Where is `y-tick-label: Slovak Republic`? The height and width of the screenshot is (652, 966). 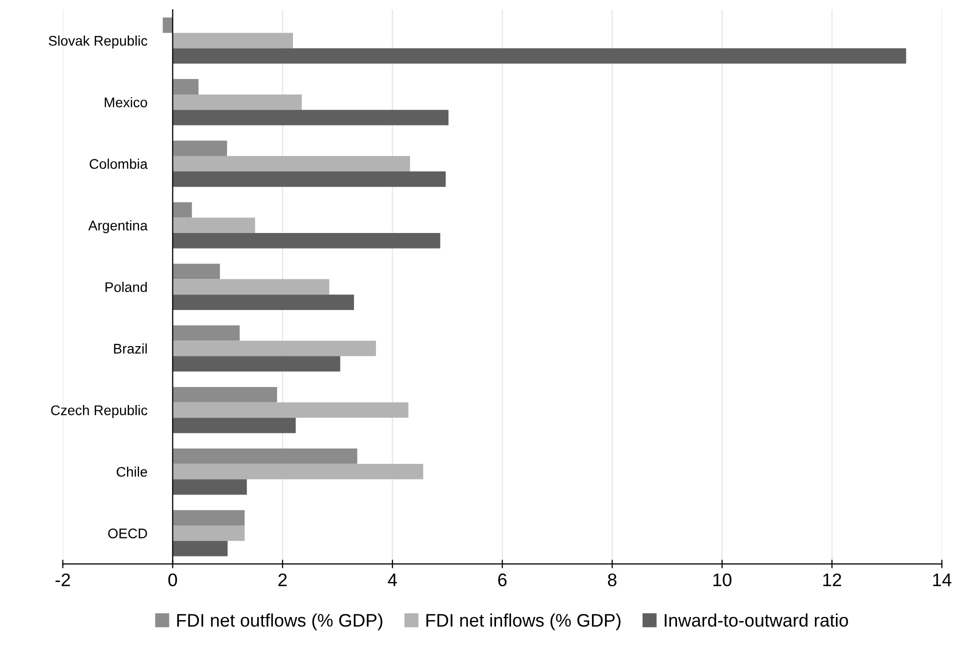
y-tick-label: Slovak Republic is located at coordinates (98, 42).